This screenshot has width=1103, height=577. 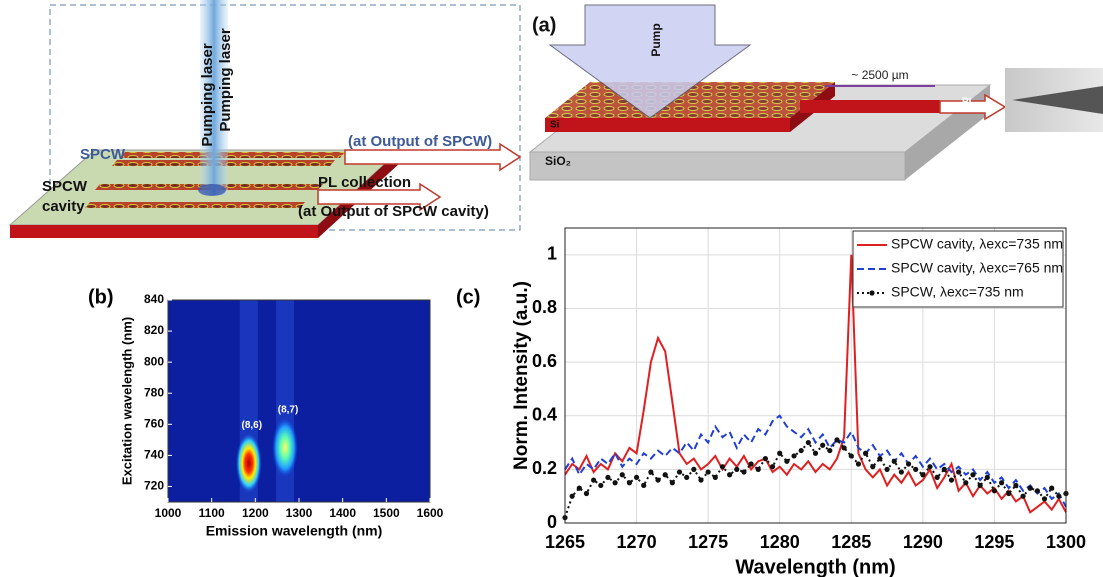 I want to click on legend-label: SPCW, λexc=735 nm, so click(x=957, y=292).